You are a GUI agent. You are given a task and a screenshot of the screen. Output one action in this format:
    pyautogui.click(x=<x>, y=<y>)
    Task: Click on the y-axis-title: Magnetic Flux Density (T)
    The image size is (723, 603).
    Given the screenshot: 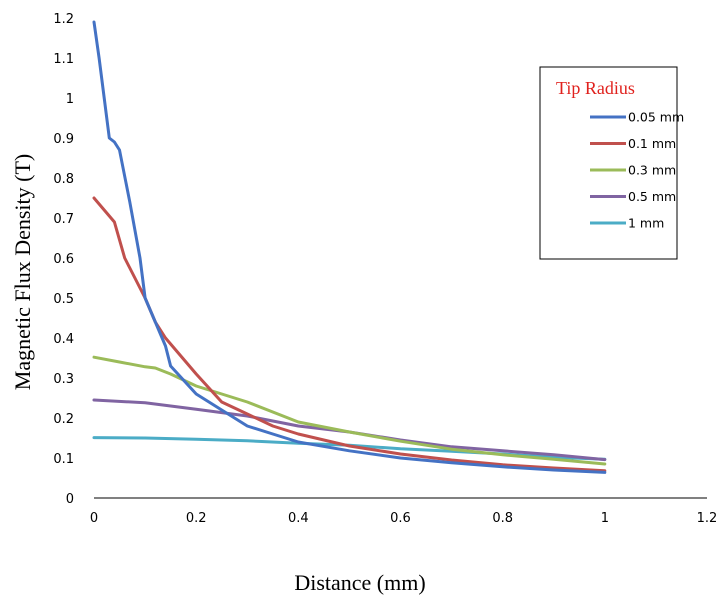 What is the action you would take?
    pyautogui.click(x=22, y=272)
    